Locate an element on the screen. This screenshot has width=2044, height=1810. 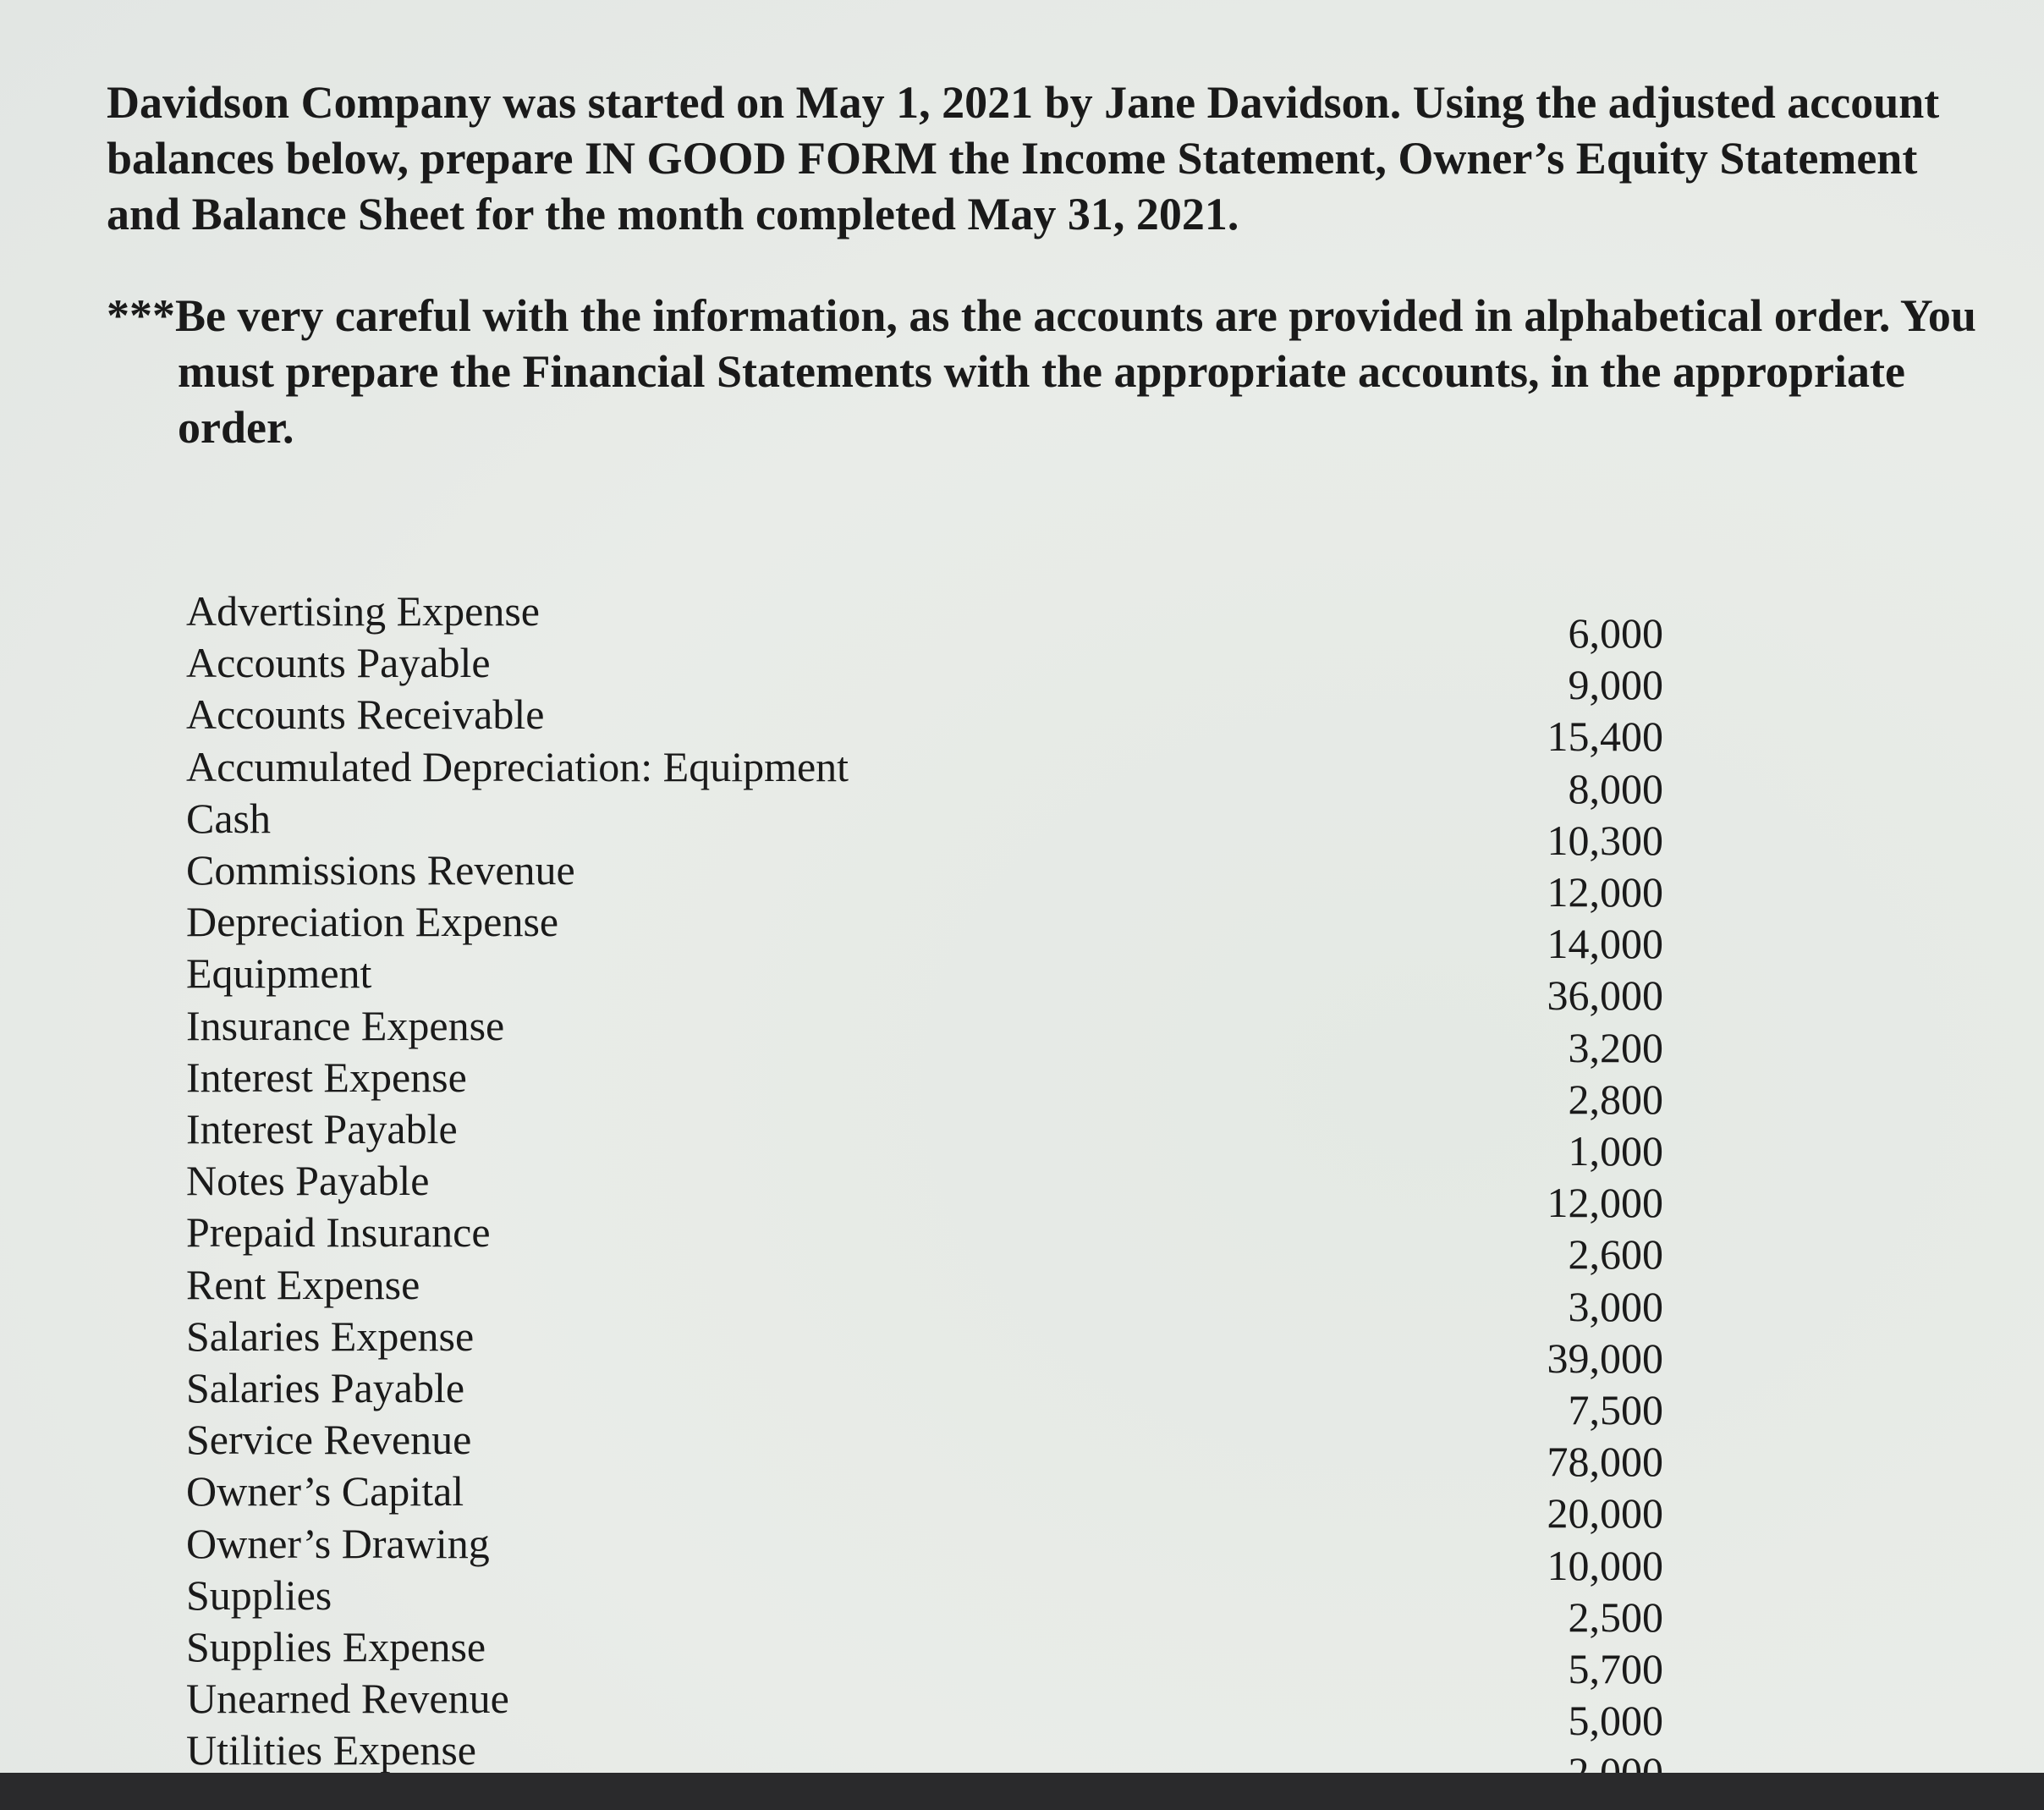
account-name: Insurance Expense is located at coordinates (345, 1025).